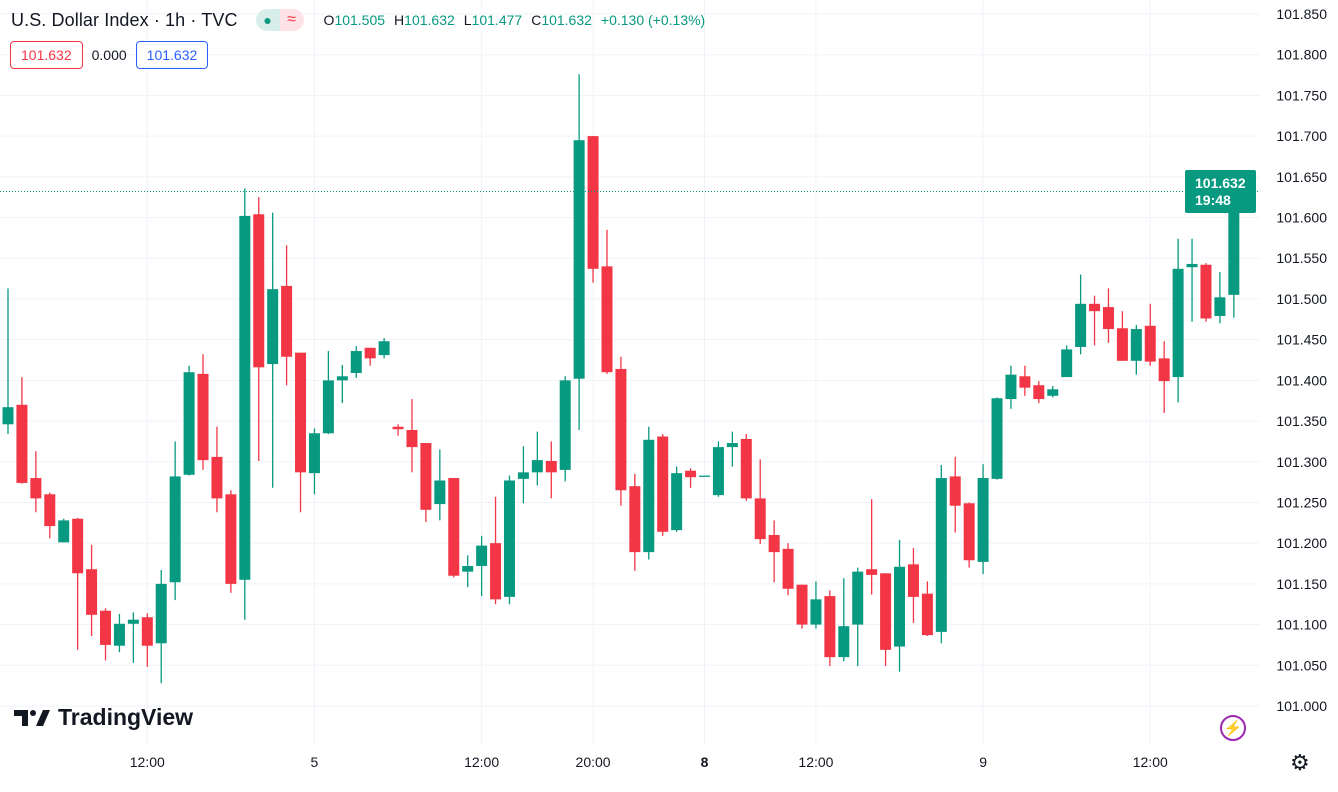 Image resolution: width=1338 pixels, height=792 pixels. Describe the element at coordinates (1301, 380) in the screenshot. I see `price-tick-label: 101.400` at that location.